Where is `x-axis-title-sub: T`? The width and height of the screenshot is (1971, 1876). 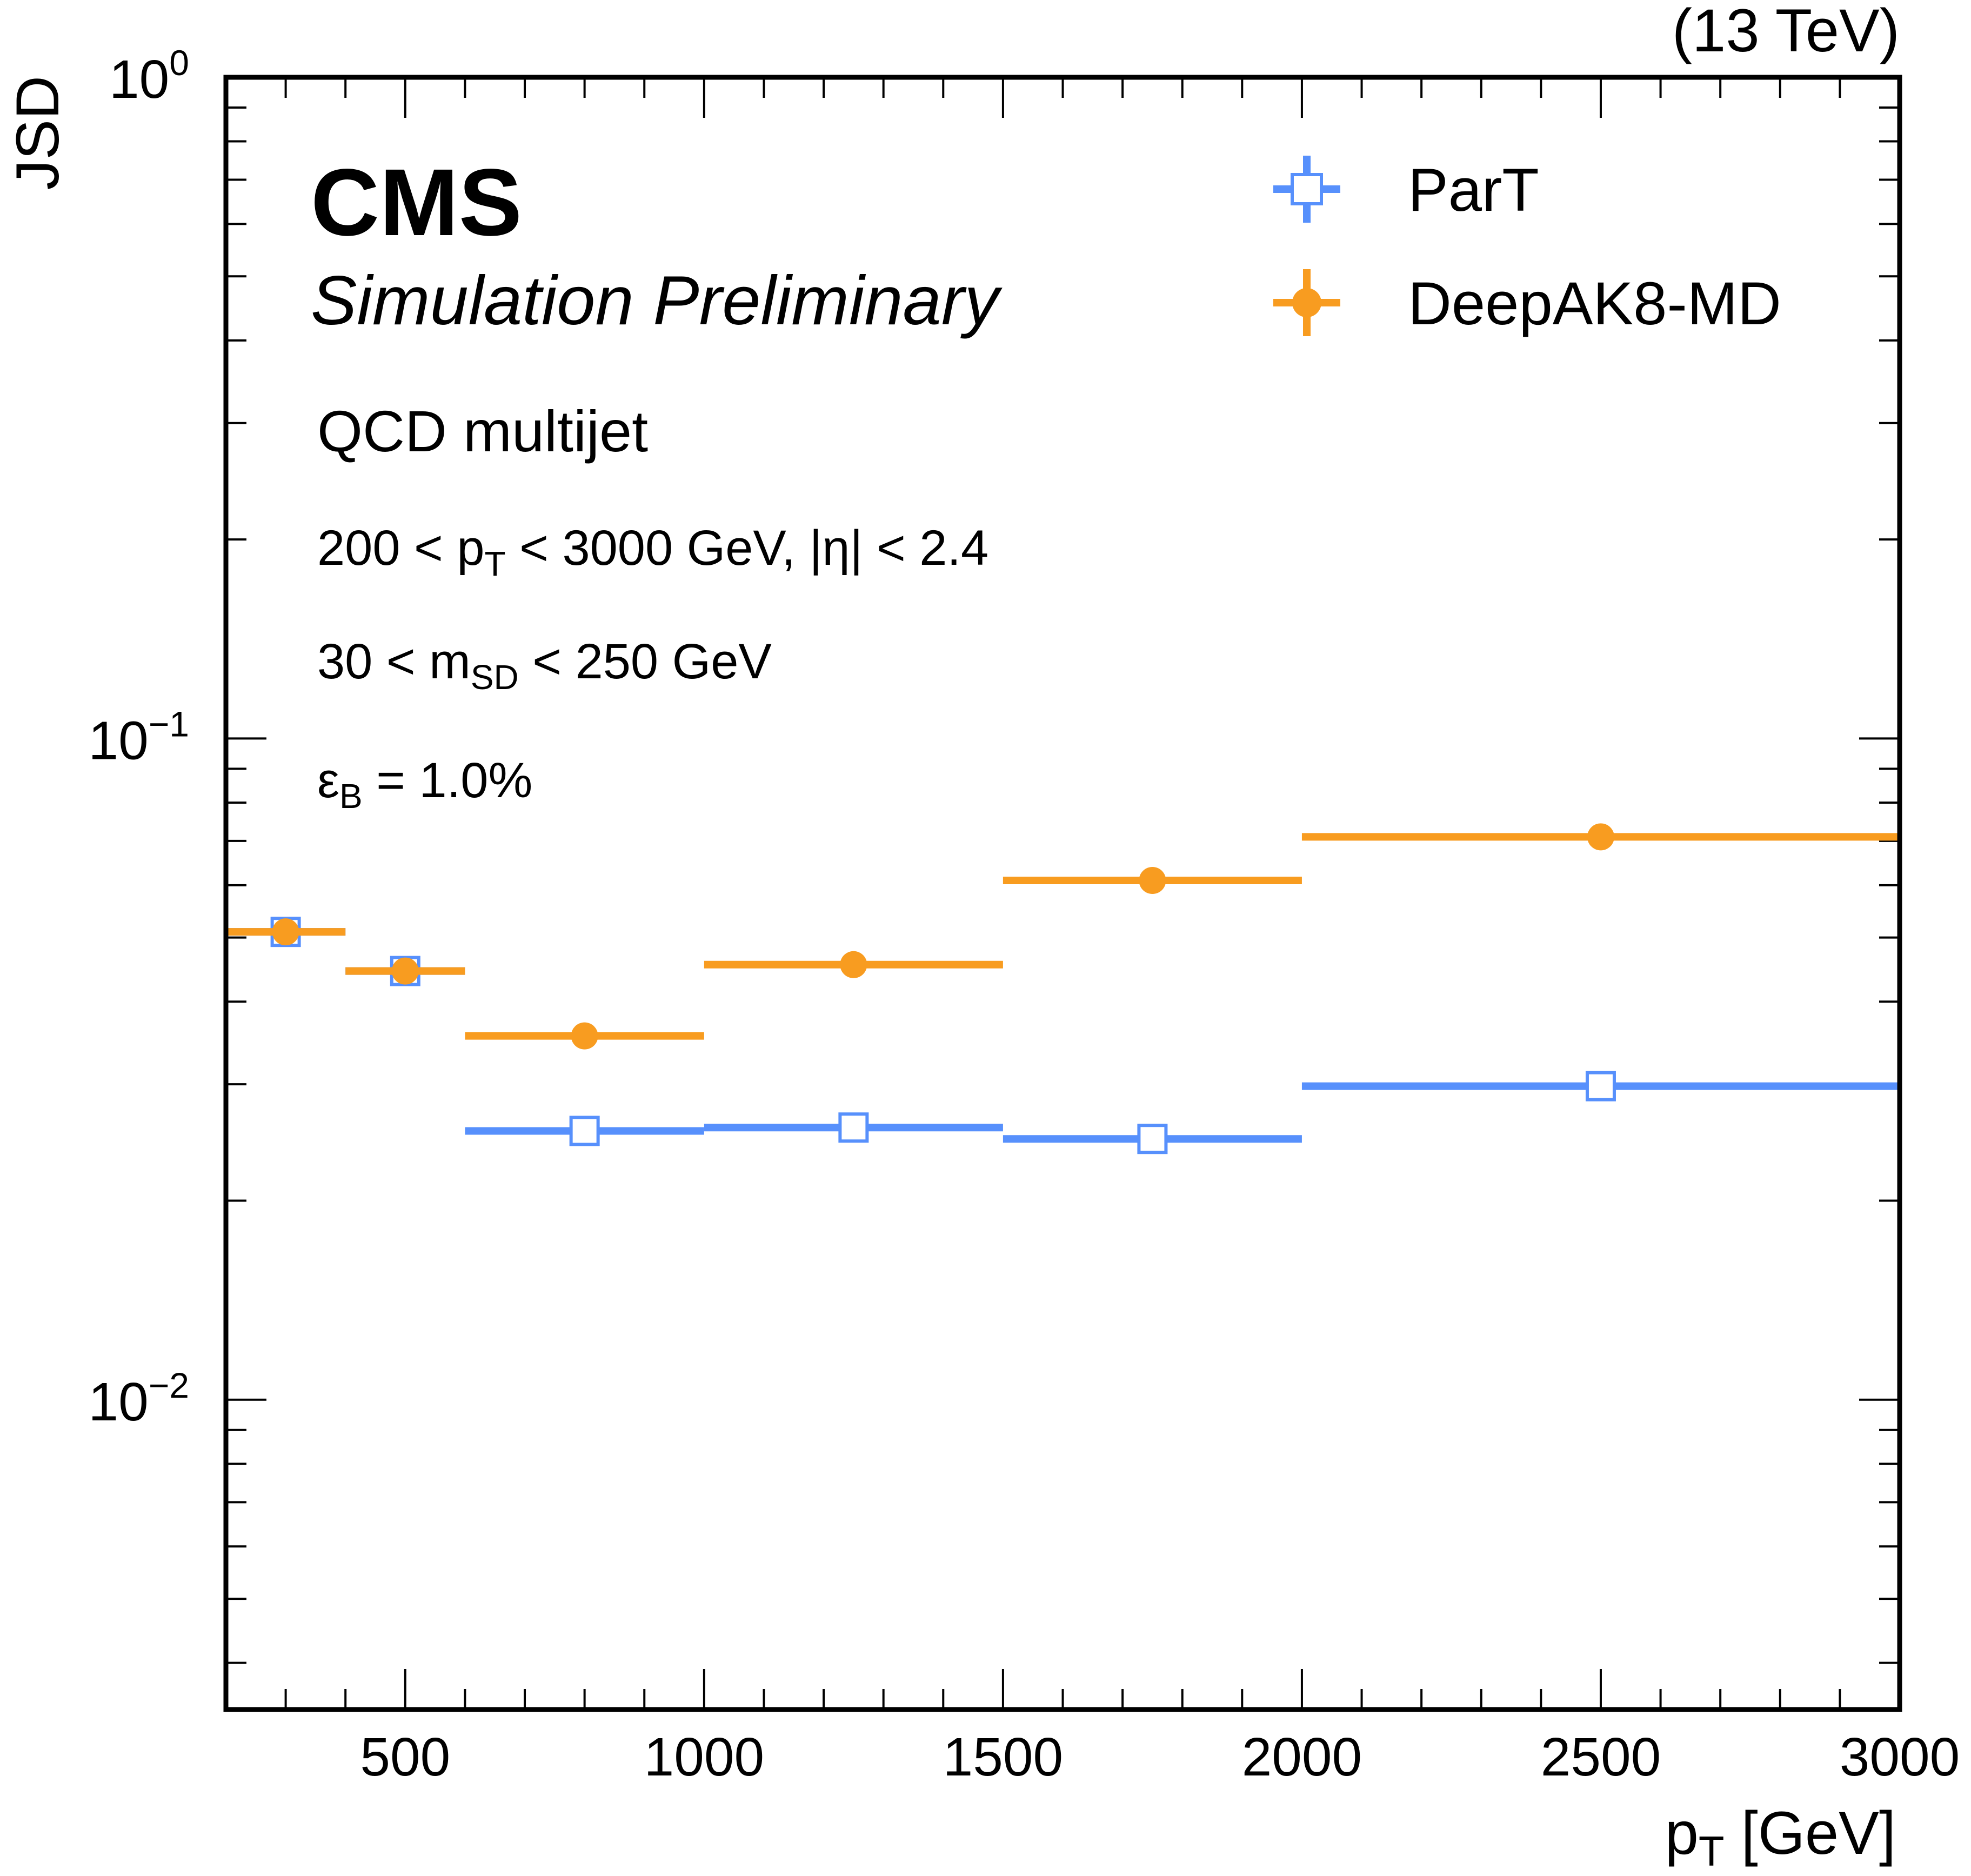 x-axis-title-sub: T is located at coordinates (1712, 1851).